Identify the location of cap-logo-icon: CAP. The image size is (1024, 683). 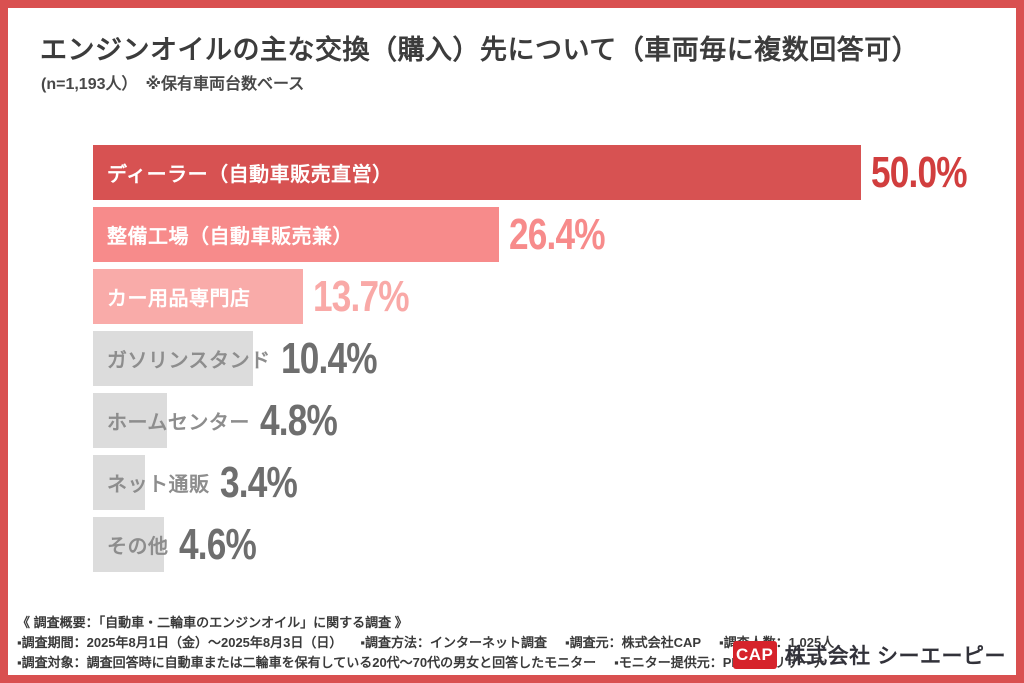
(754, 655).